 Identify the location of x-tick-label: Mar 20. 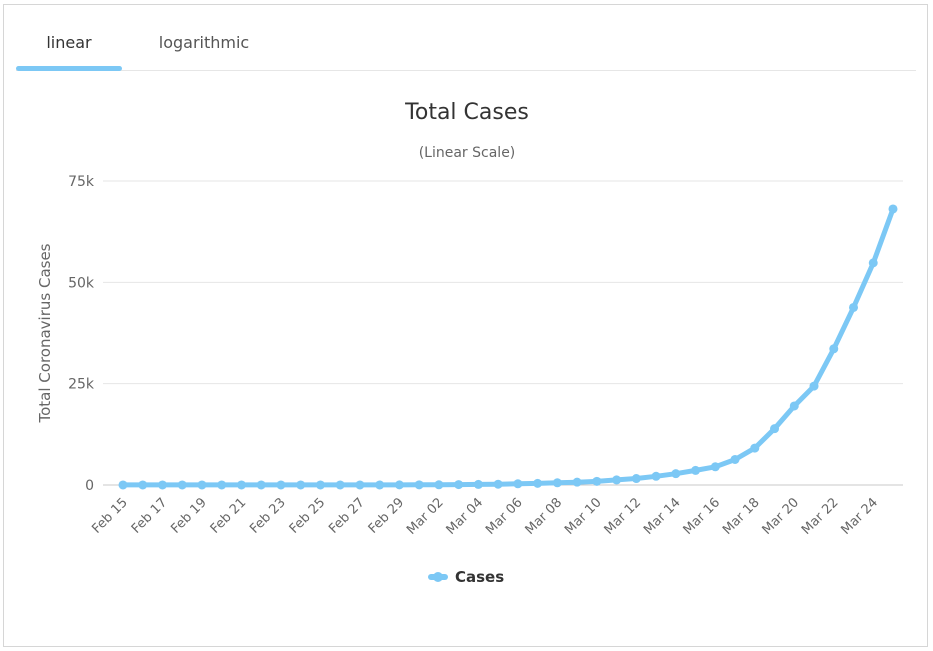
(781, 516).